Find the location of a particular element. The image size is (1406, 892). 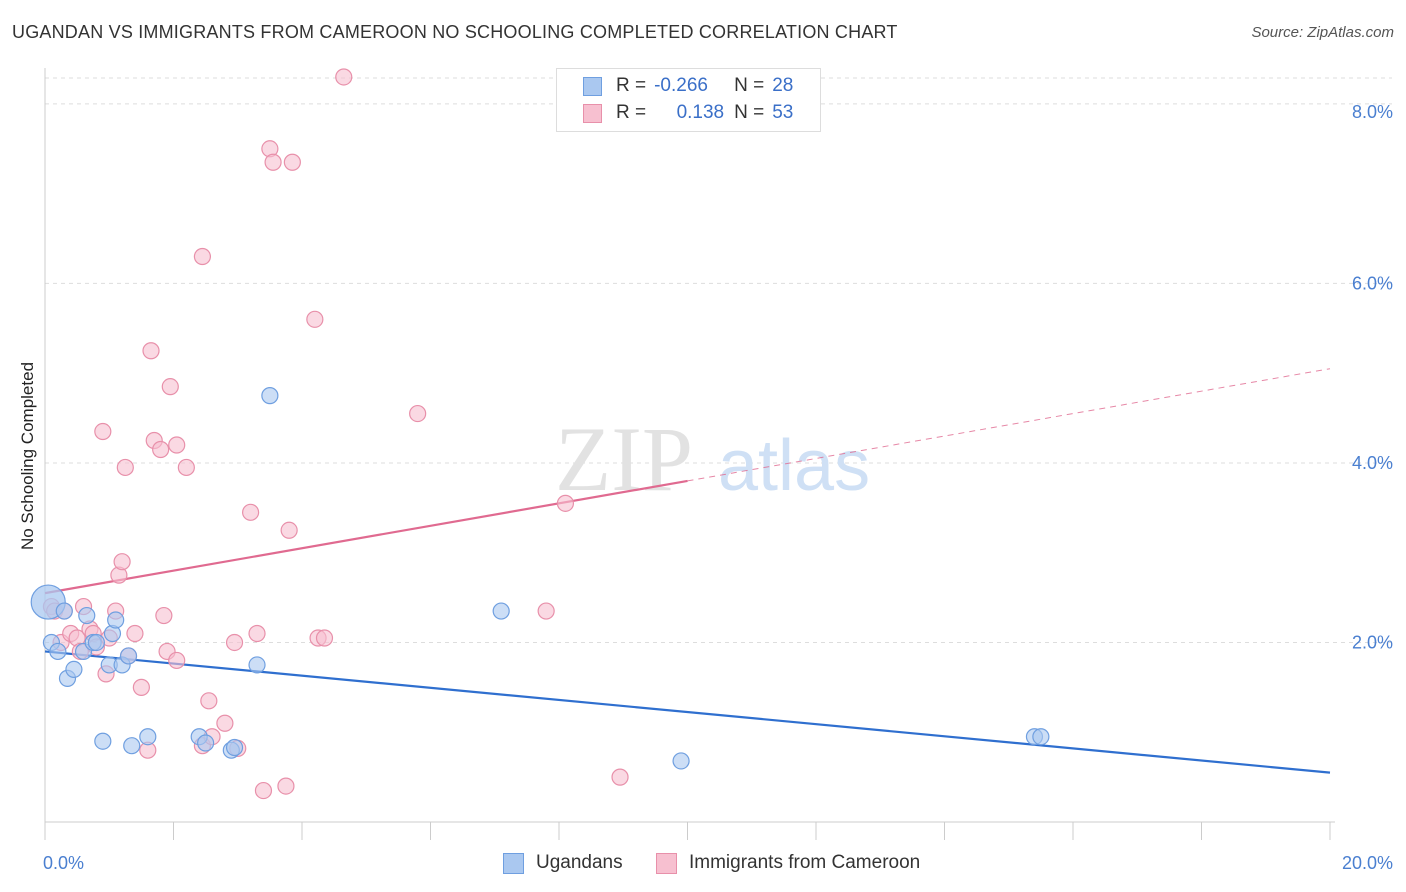

x-tick-label: 20.0% is located at coordinates (1367, 863).